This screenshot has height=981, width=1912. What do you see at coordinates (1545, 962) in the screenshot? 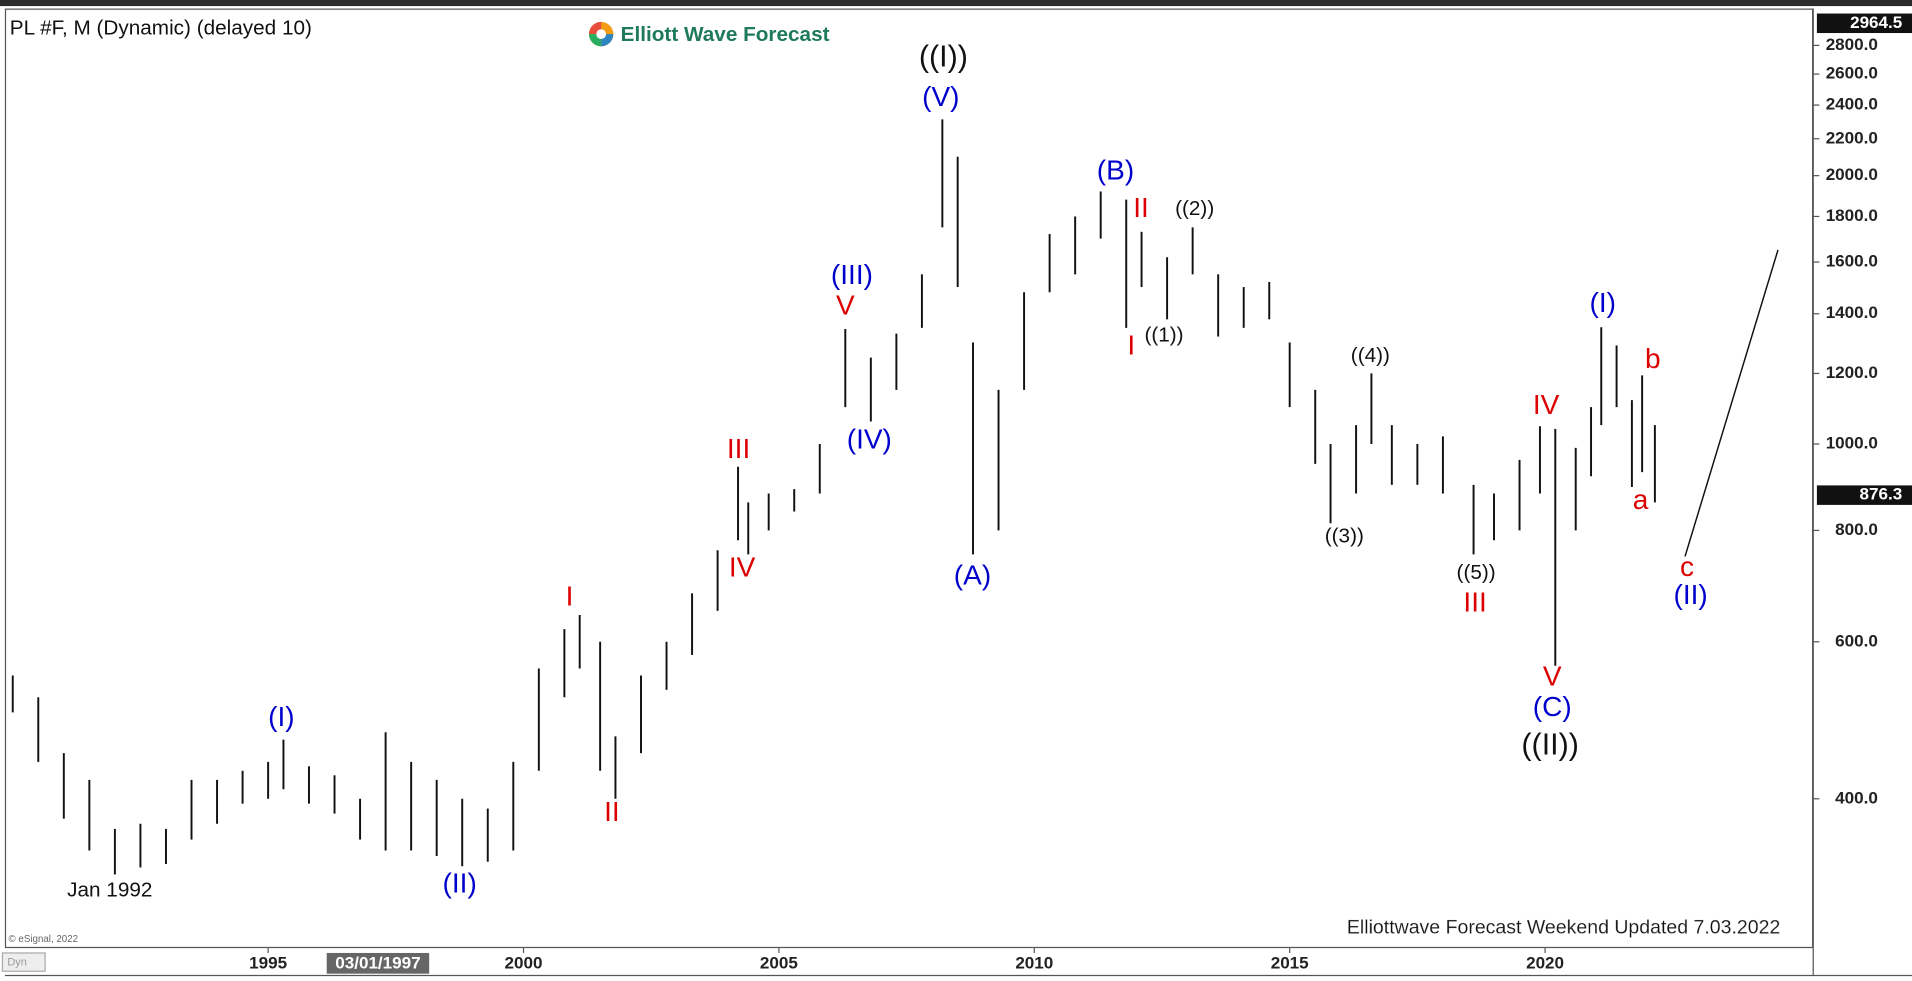
I see `x-tick-label: 2020` at bounding box center [1545, 962].